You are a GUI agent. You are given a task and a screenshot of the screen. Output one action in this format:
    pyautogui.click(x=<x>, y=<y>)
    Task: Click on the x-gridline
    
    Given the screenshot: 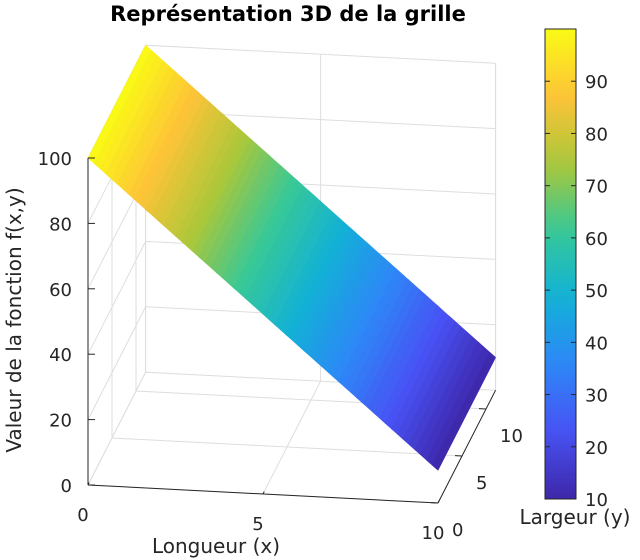 What is the action you would take?
    pyautogui.click(x=292, y=274)
    